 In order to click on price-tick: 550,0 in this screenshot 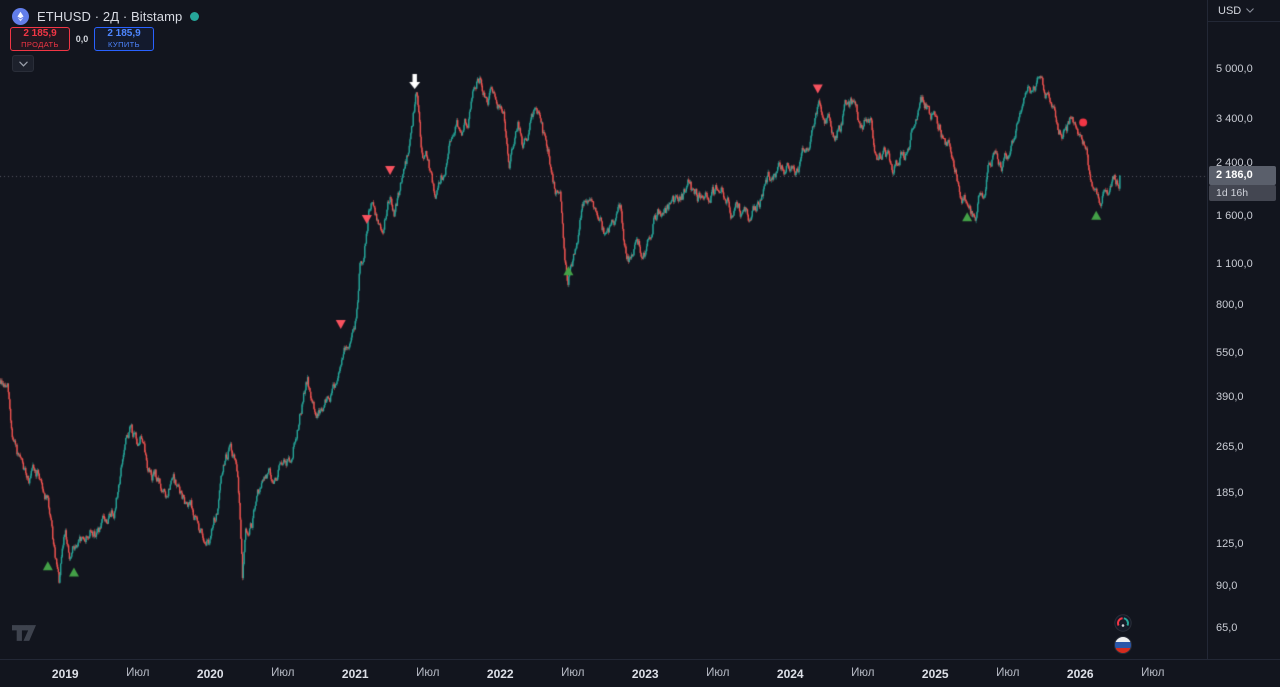, I will do `click(1230, 353)`.